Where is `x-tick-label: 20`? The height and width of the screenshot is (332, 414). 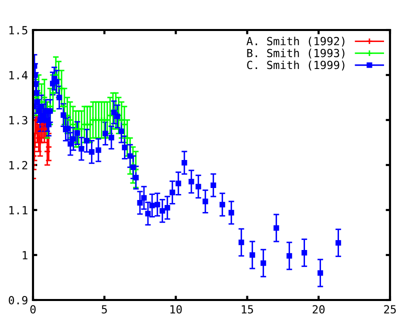 x-tick-label: 20 is located at coordinates (318, 309).